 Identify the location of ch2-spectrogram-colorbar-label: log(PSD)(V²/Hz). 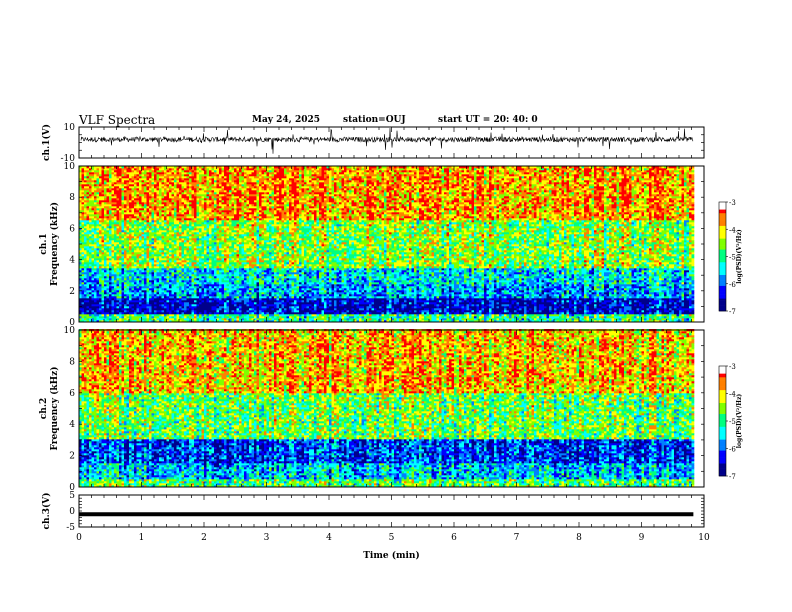
(739, 421).